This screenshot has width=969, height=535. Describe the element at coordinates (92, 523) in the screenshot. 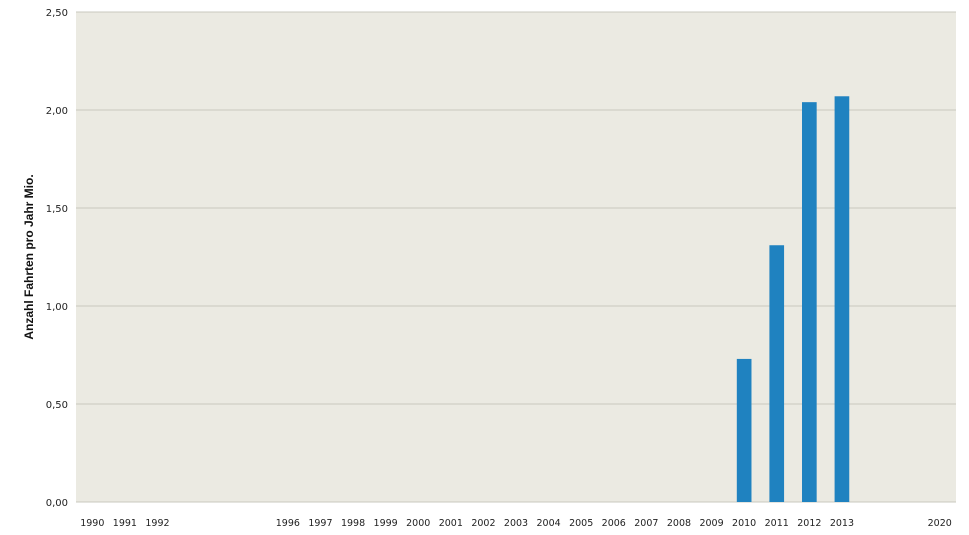

I see `x-tick-label: 1990` at that location.